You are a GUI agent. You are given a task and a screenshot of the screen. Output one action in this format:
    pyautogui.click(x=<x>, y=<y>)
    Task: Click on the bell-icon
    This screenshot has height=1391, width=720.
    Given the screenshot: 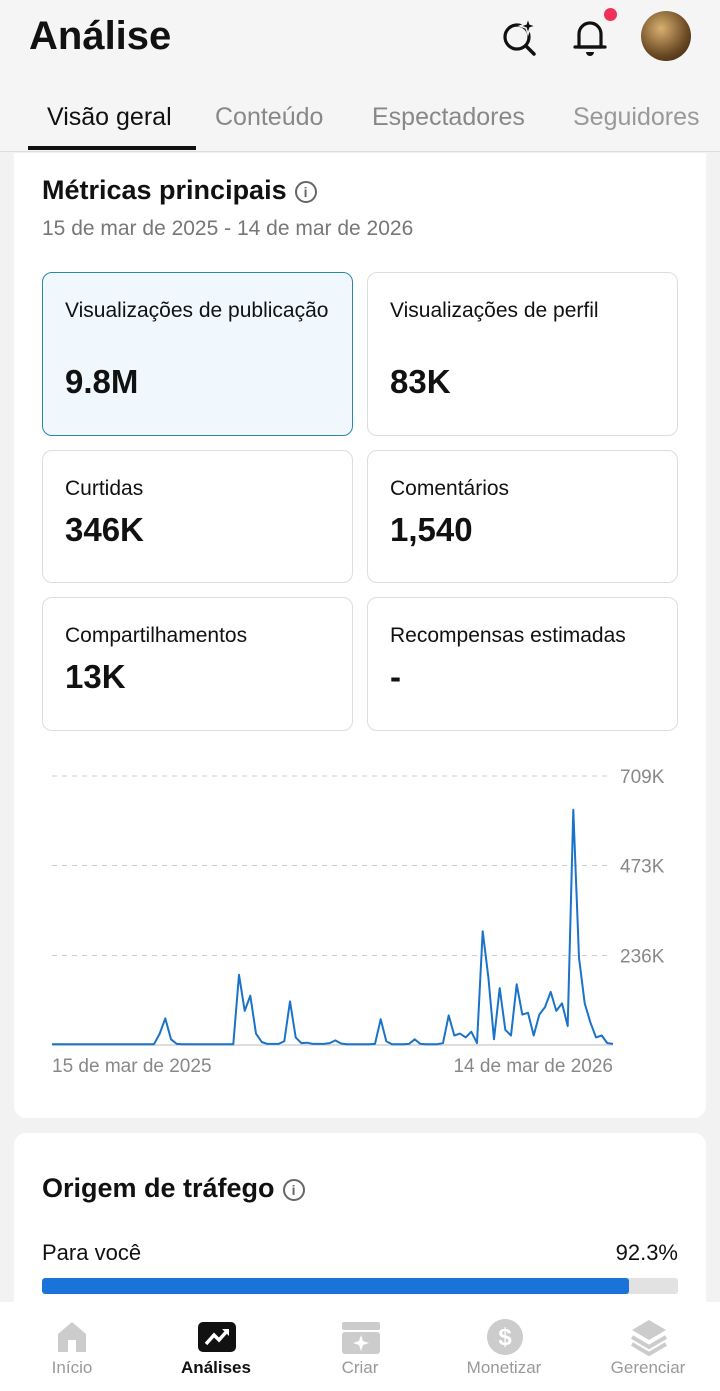 What is the action you would take?
    pyautogui.click(x=590, y=36)
    